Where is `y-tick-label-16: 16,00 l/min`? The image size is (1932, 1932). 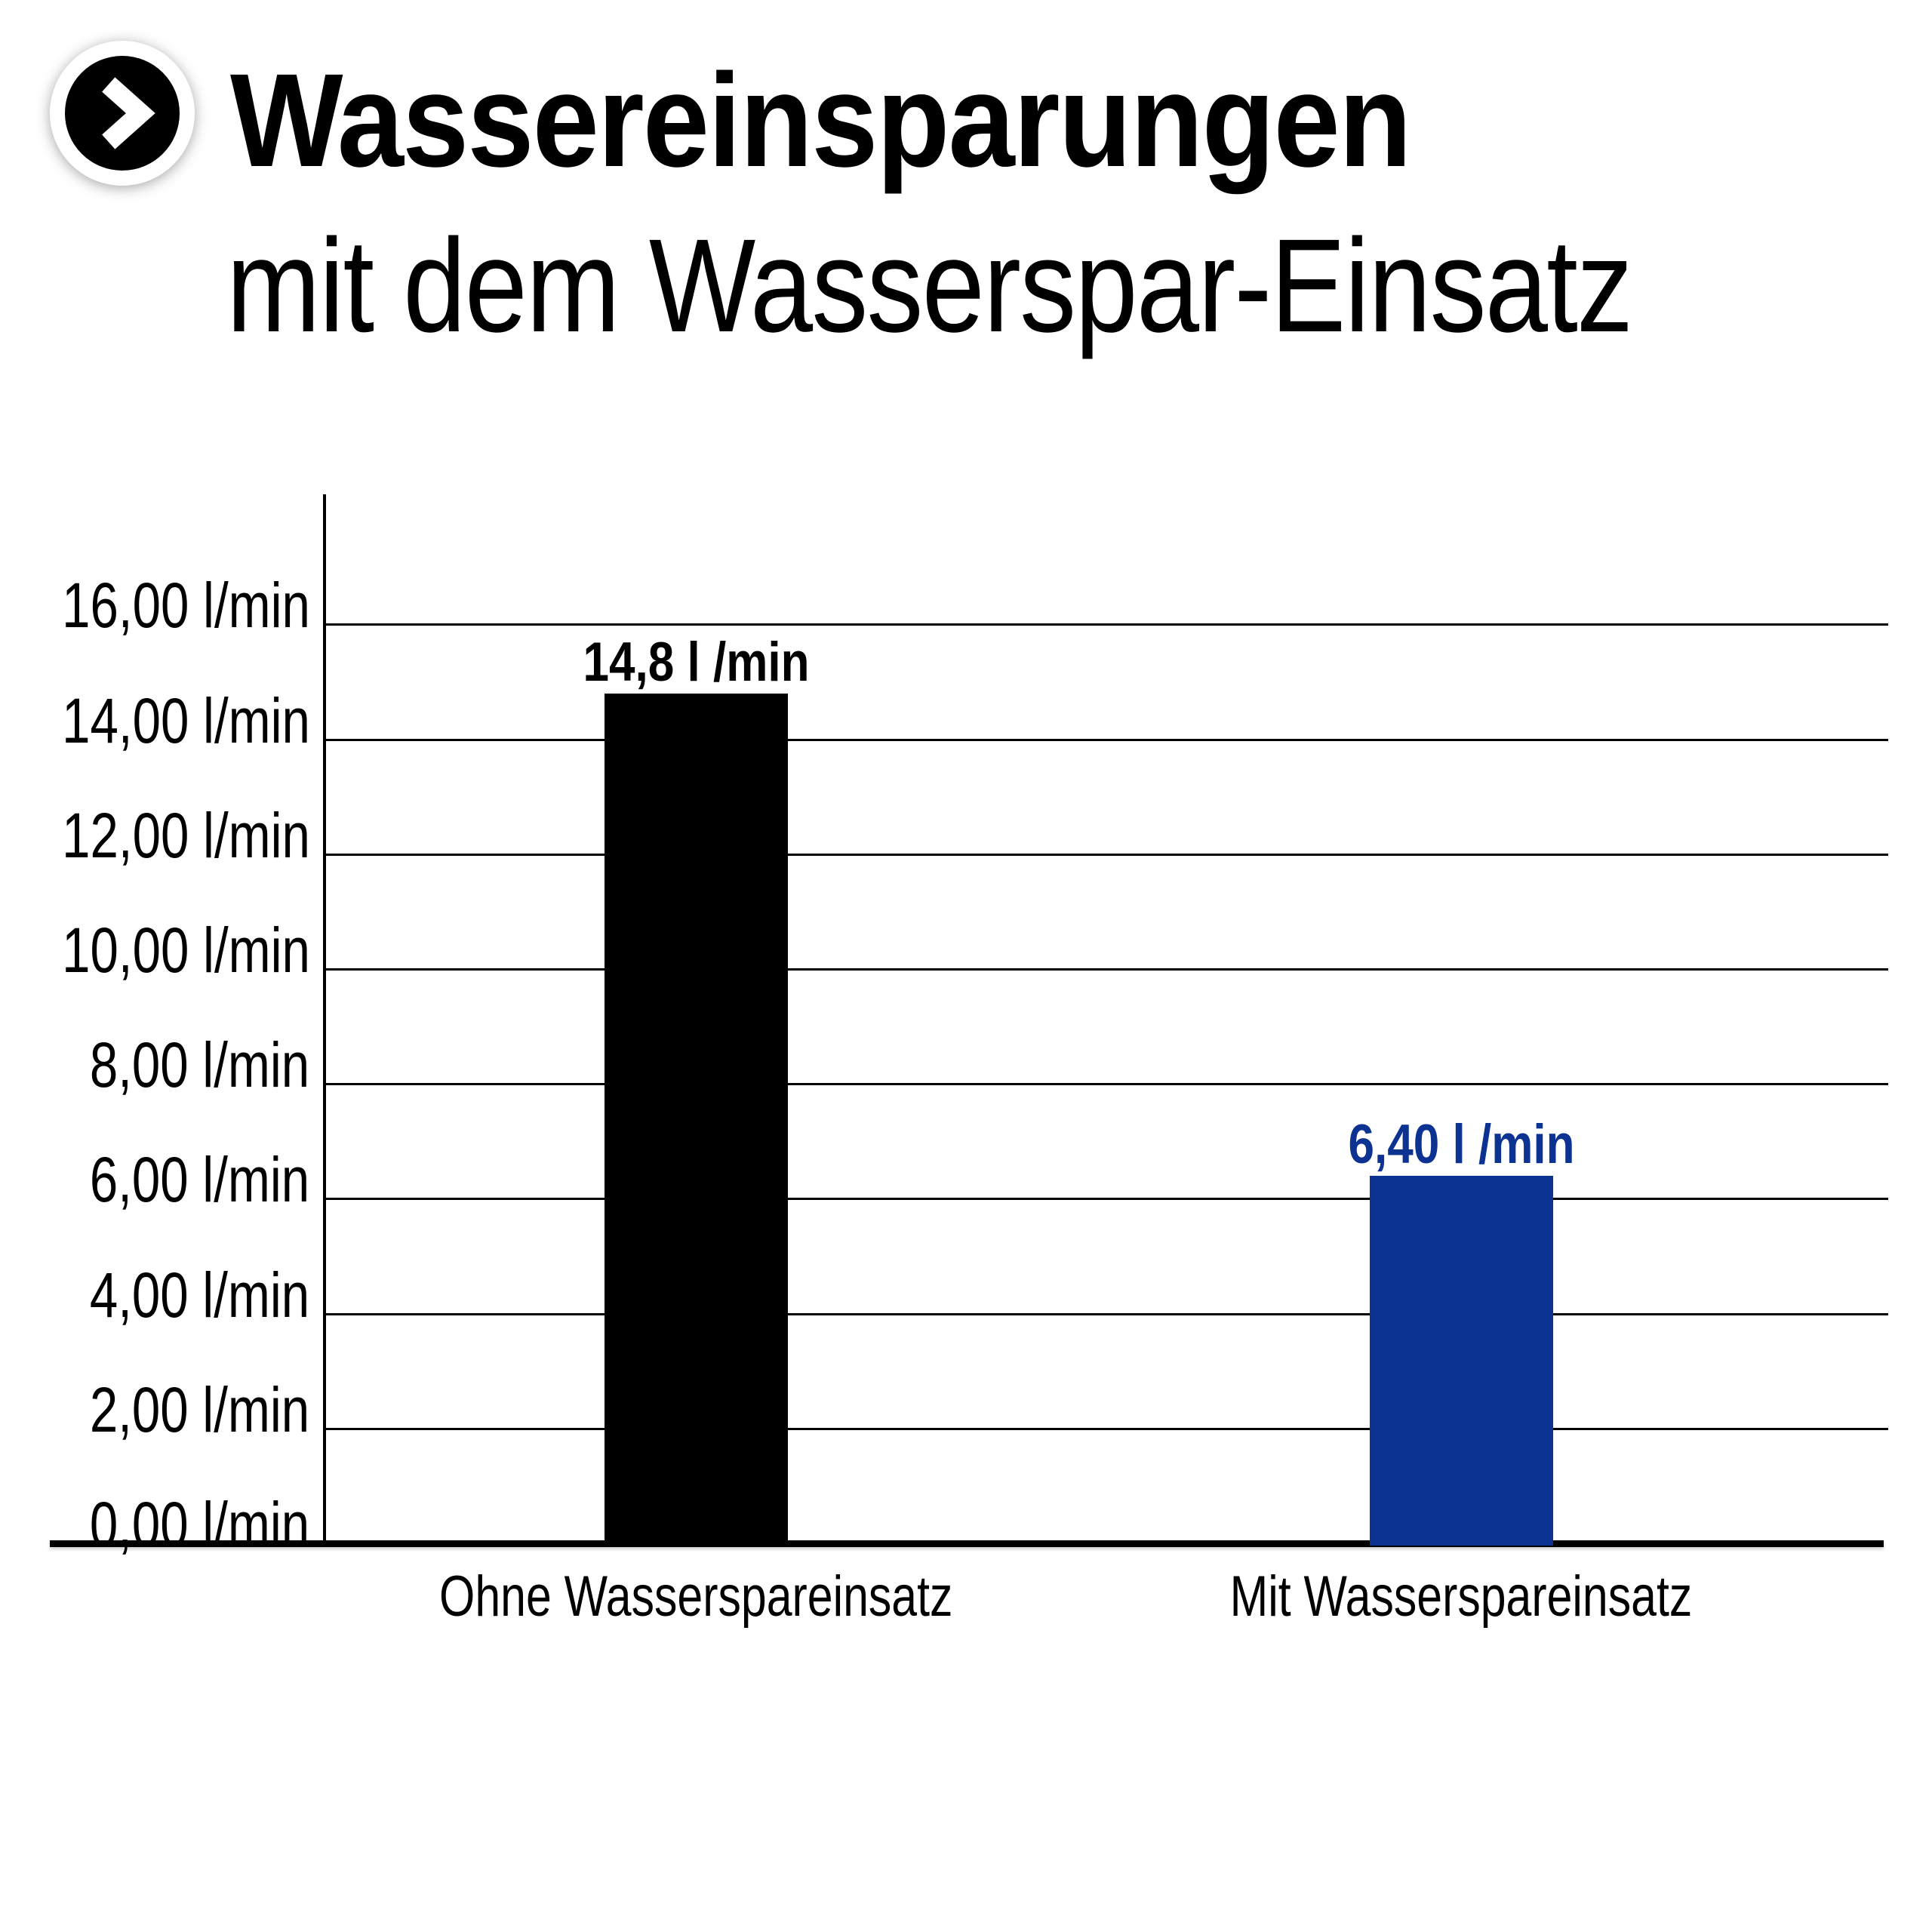
y-tick-label-16: 16,00 l/min is located at coordinates (155, 605).